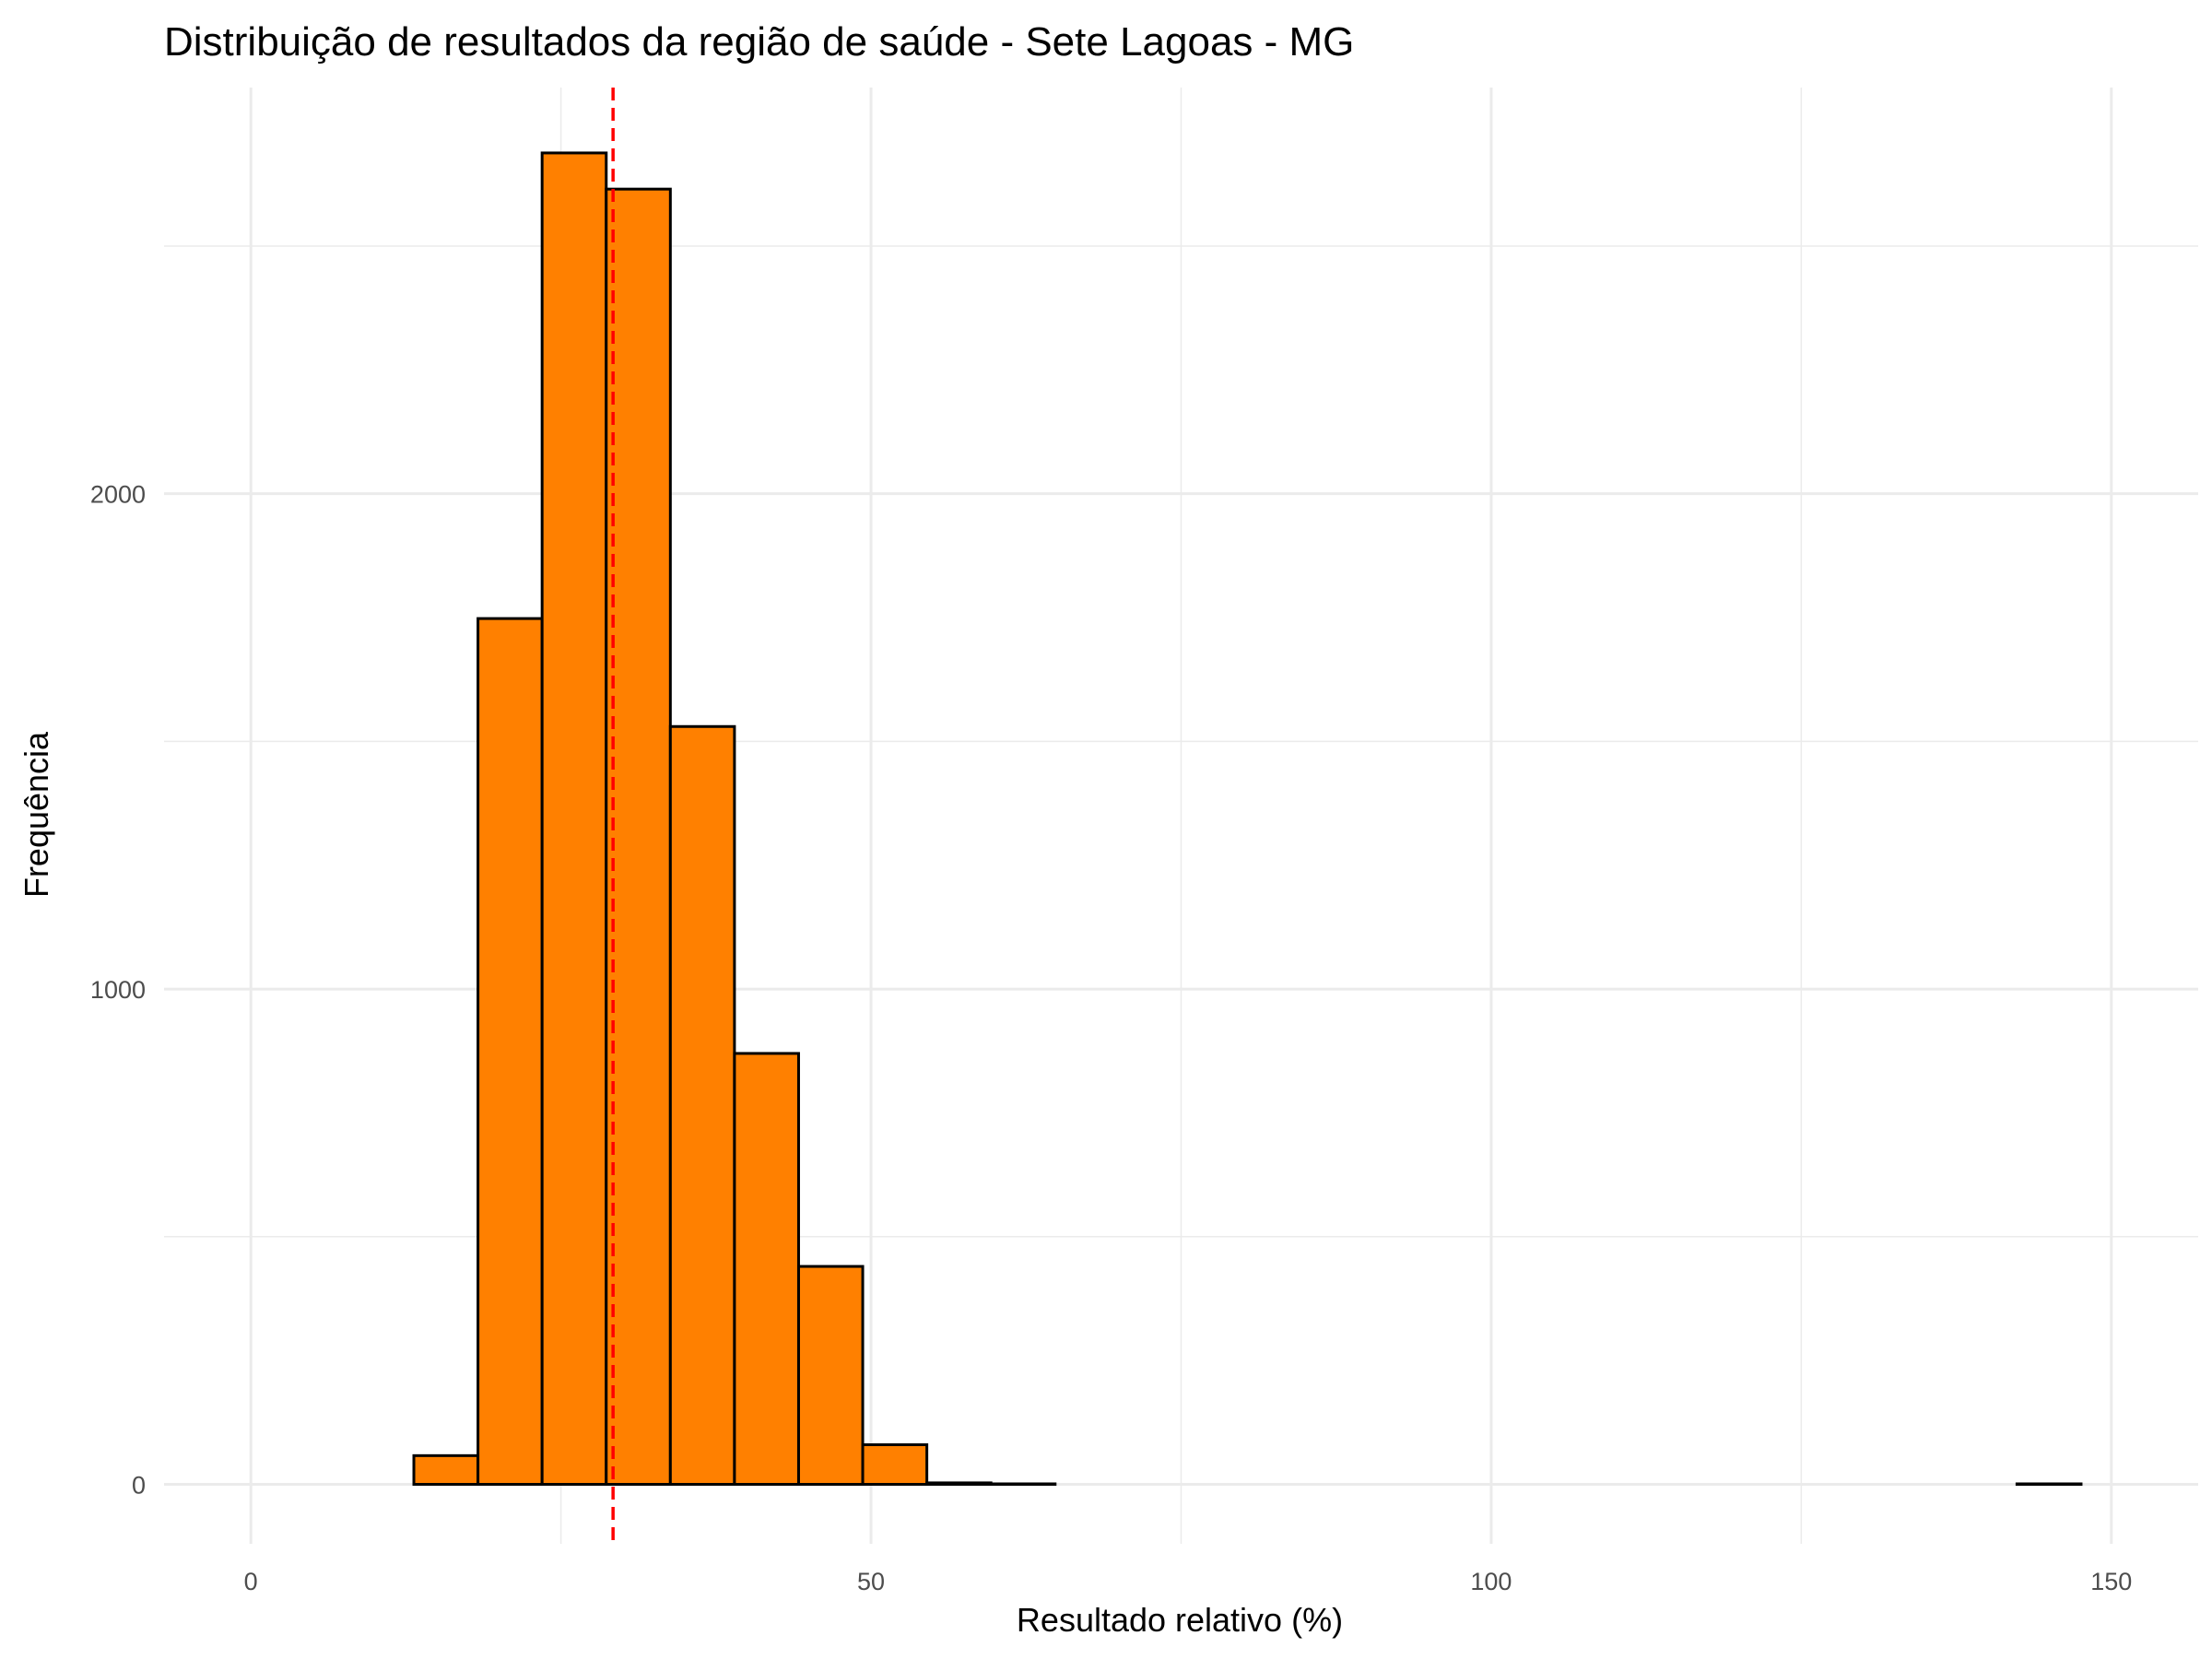  Describe the element at coordinates (251, 1581) in the screenshot. I see `x-tick-label: 0` at that location.